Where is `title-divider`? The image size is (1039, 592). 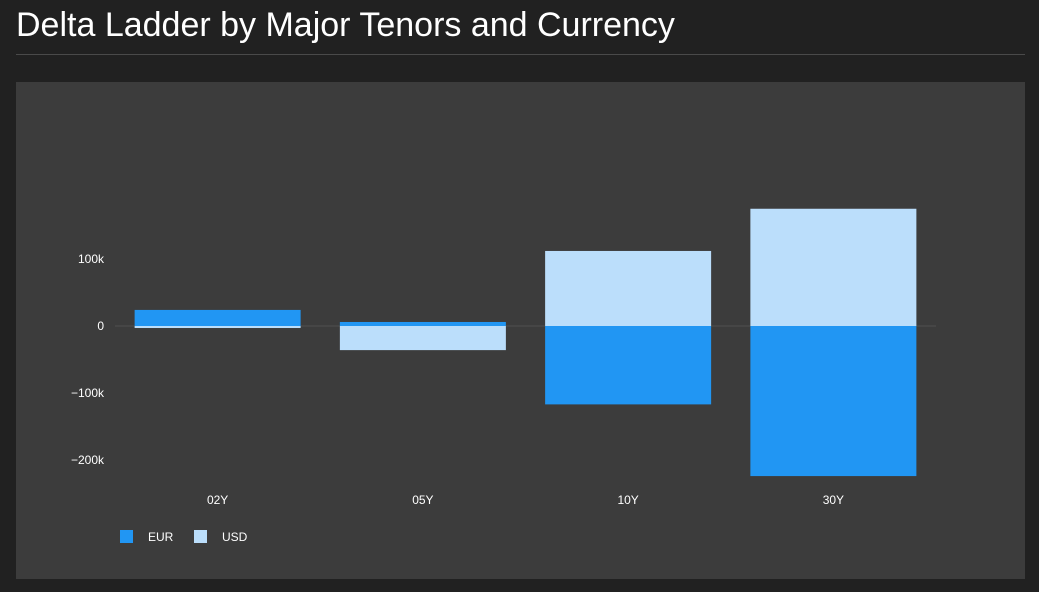 title-divider is located at coordinates (520, 54).